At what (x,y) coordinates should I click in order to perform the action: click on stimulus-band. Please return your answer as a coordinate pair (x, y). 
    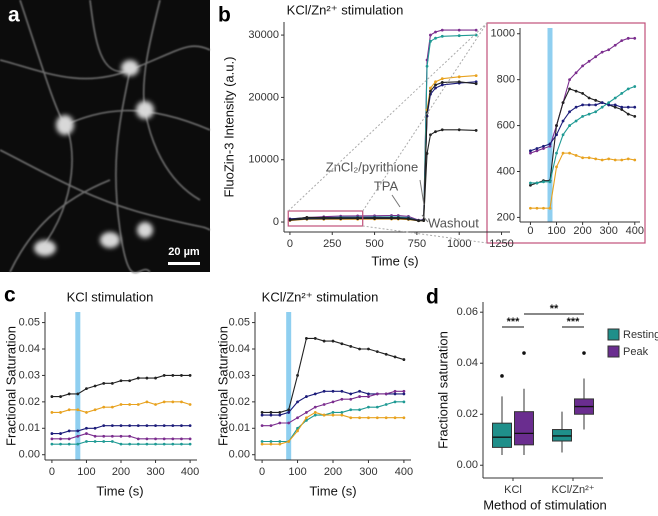
    Looking at the image, I should click on (550, 125).